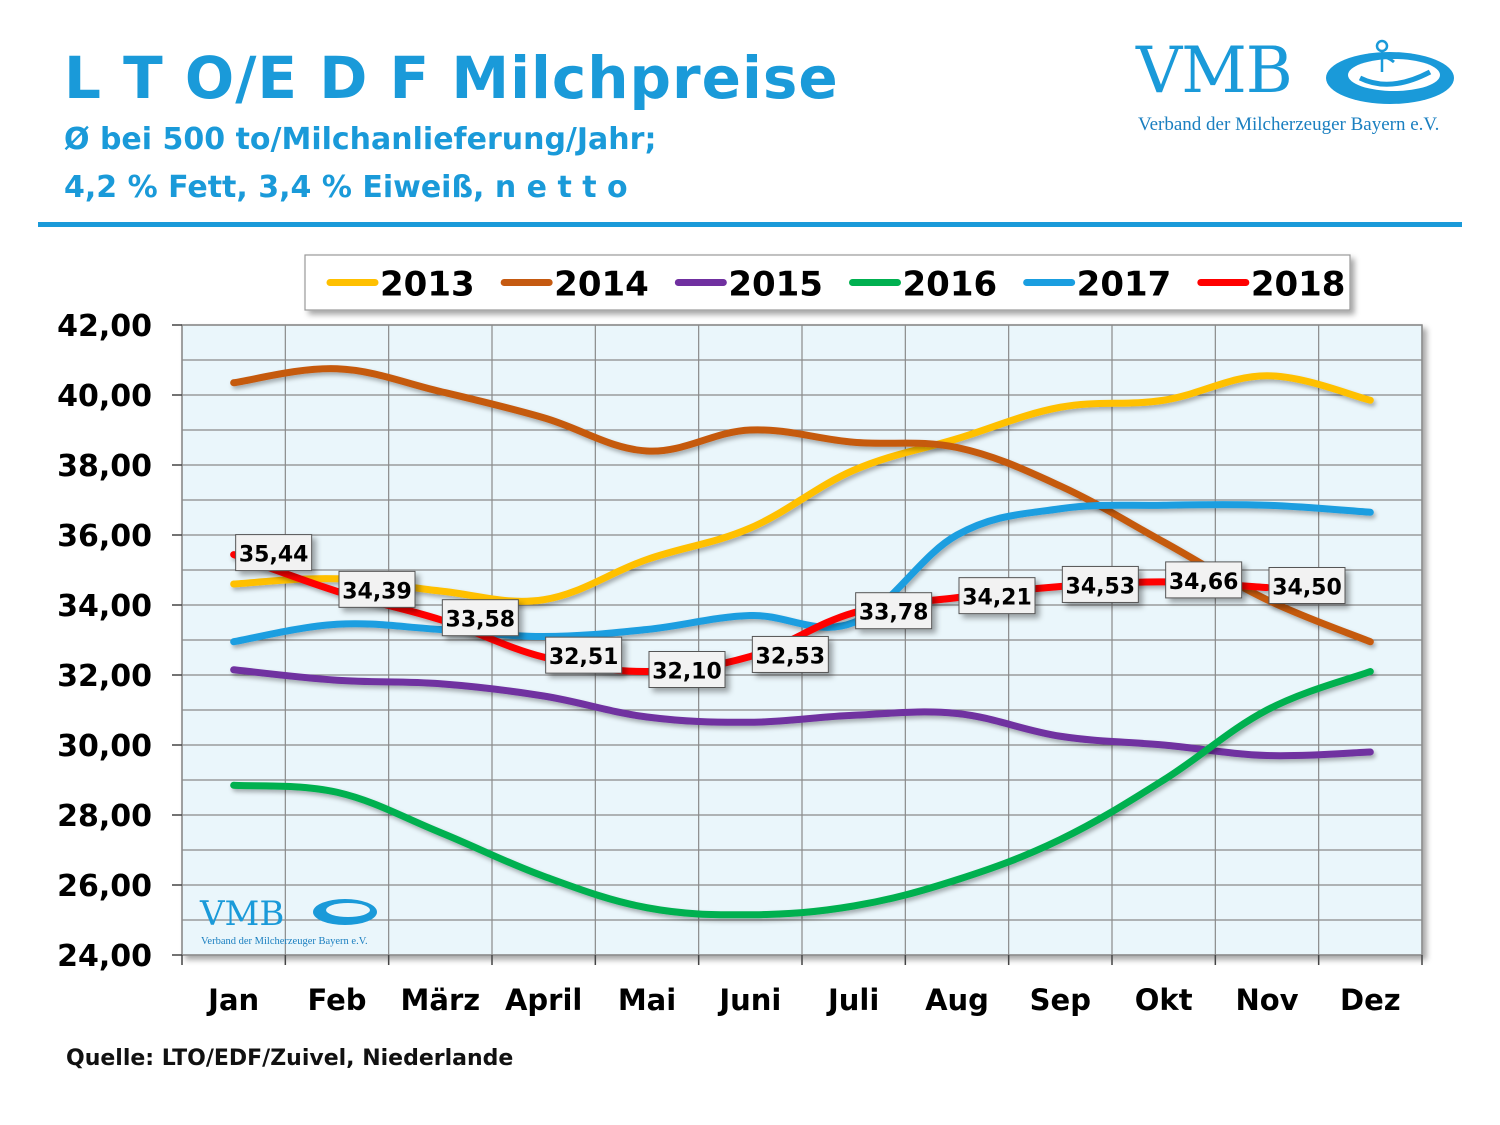  I want to click on legend-label-2016: 2016, so click(950, 285).